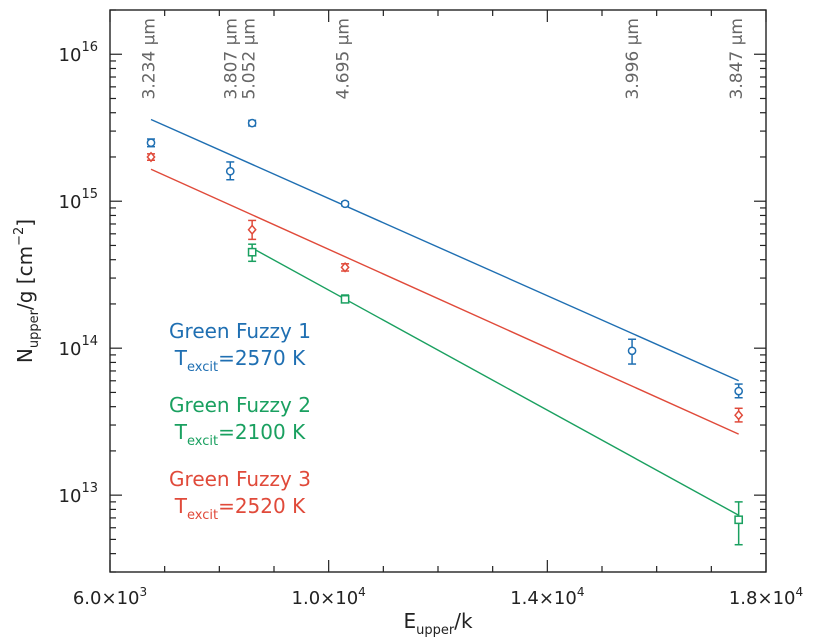 This screenshot has width=817, height=641. I want to click on wavelength-label: 3.234 µm, so click(149, 58).